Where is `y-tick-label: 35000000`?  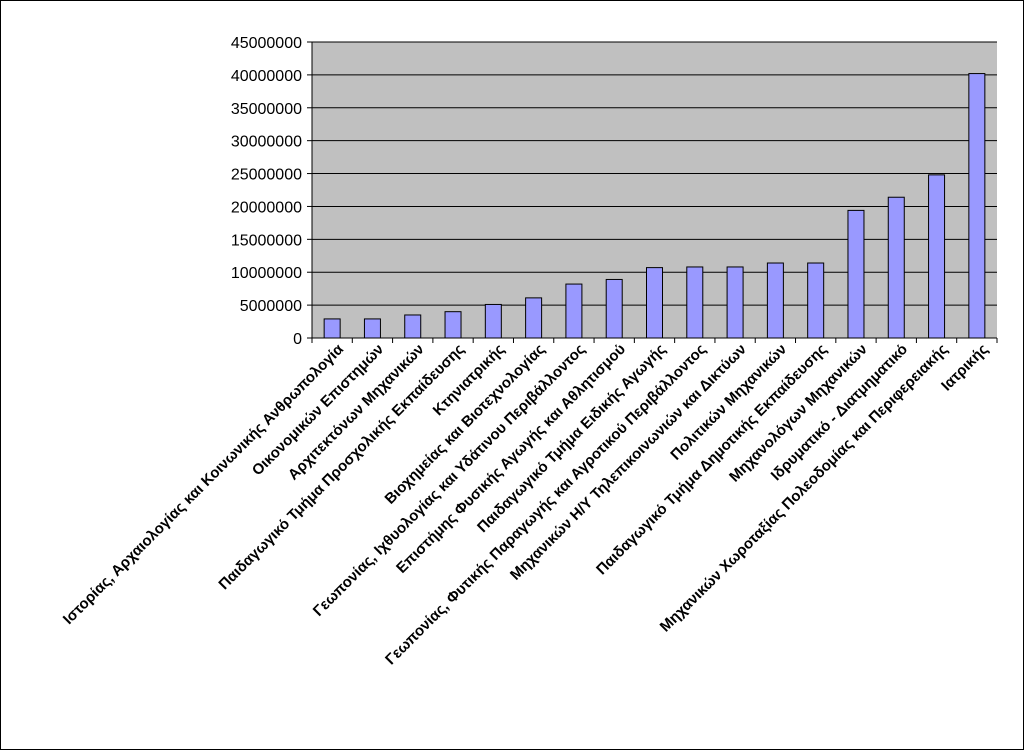 y-tick-label: 35000000 is located at coordinates (266, 109).